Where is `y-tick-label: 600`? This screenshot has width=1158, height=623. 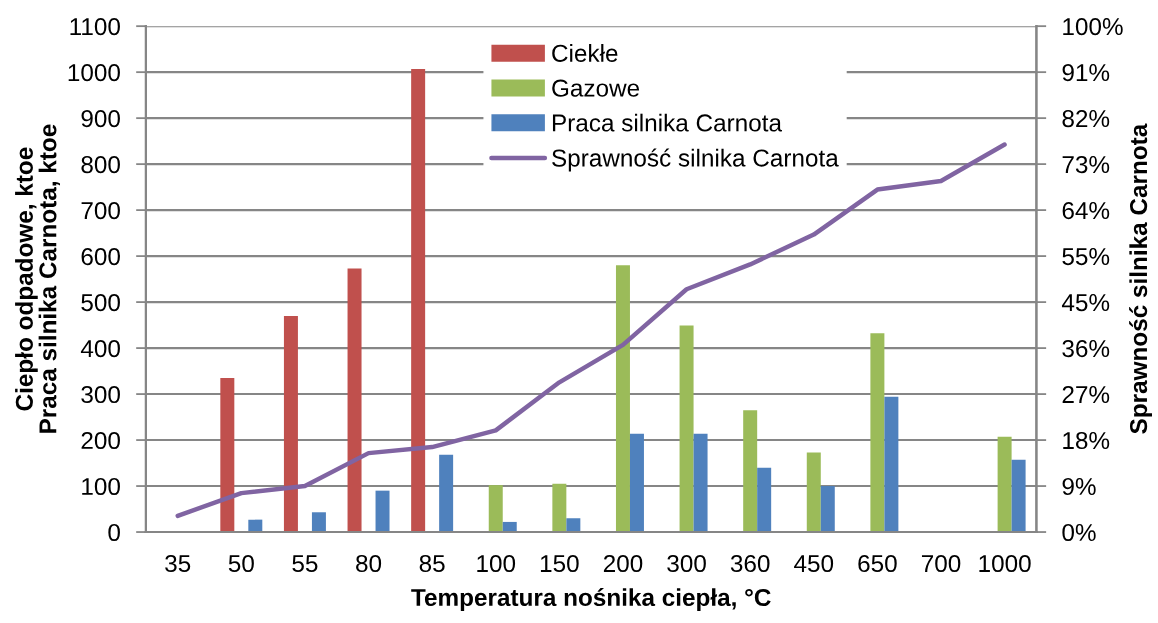 y-tick-label: 600 is located at coordinates (100, 256).